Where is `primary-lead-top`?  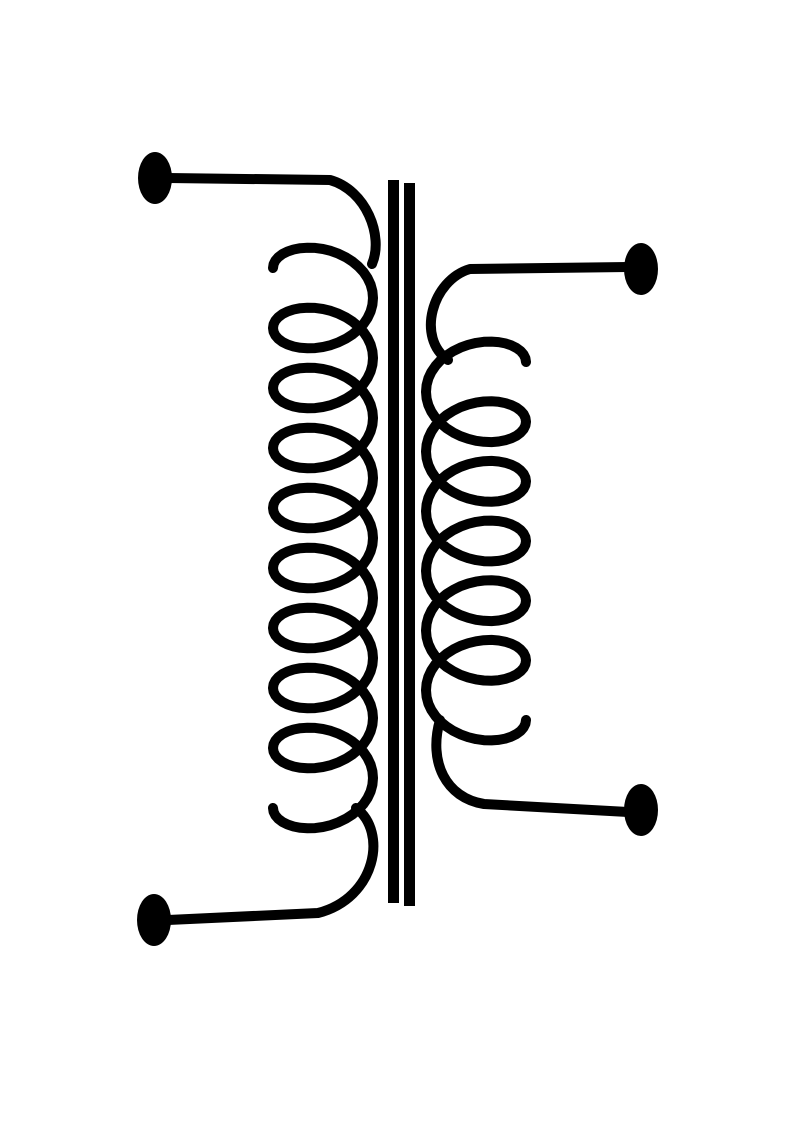
primary-lead-top is located at coordinates (272, 221).